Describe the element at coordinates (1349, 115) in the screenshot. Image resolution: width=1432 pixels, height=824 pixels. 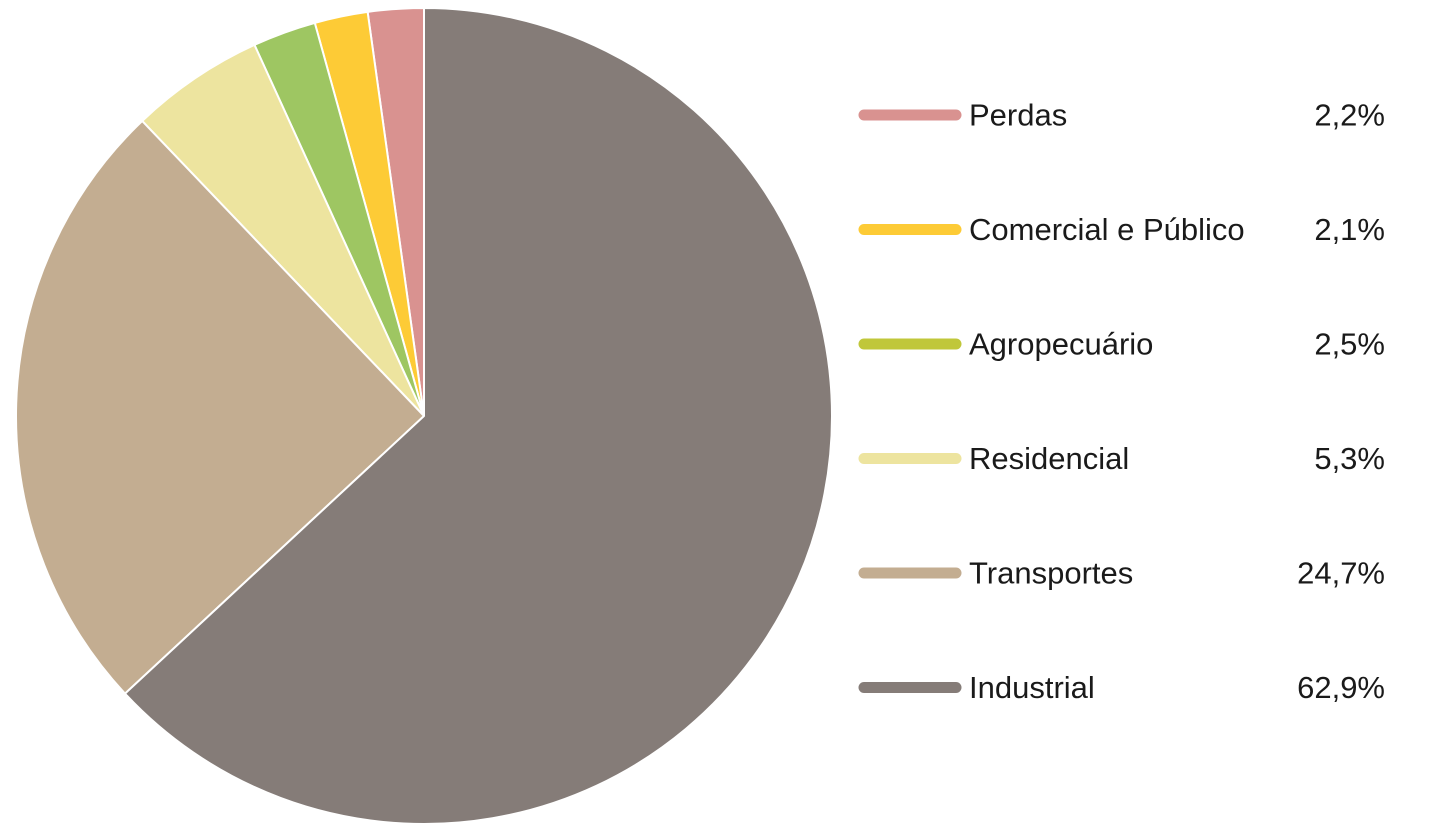
I see `legend-value-perdas: 2,2%` at that location.